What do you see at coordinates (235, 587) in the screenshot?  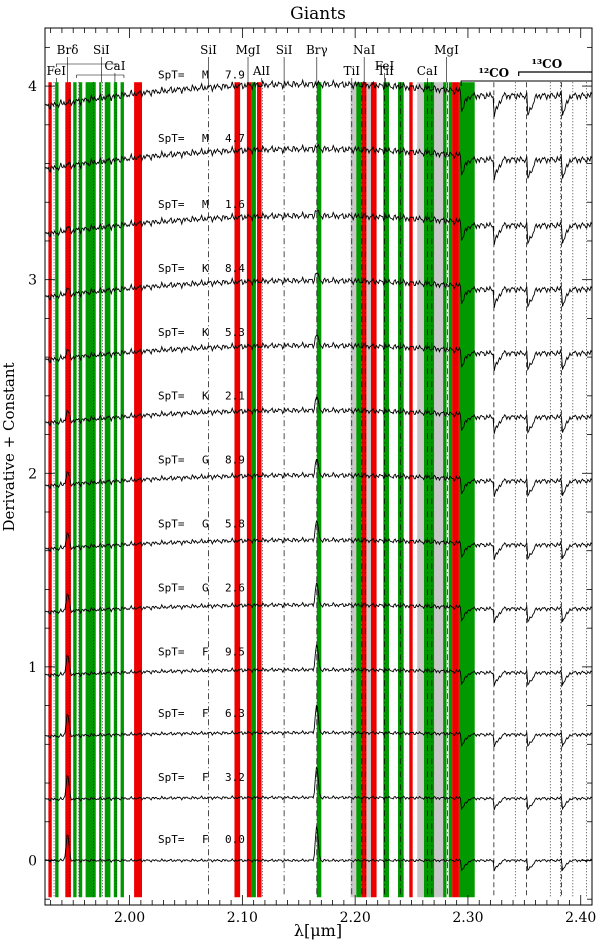 I see `spt-label-subtype: 2.6` at bounding box center [235, 587].